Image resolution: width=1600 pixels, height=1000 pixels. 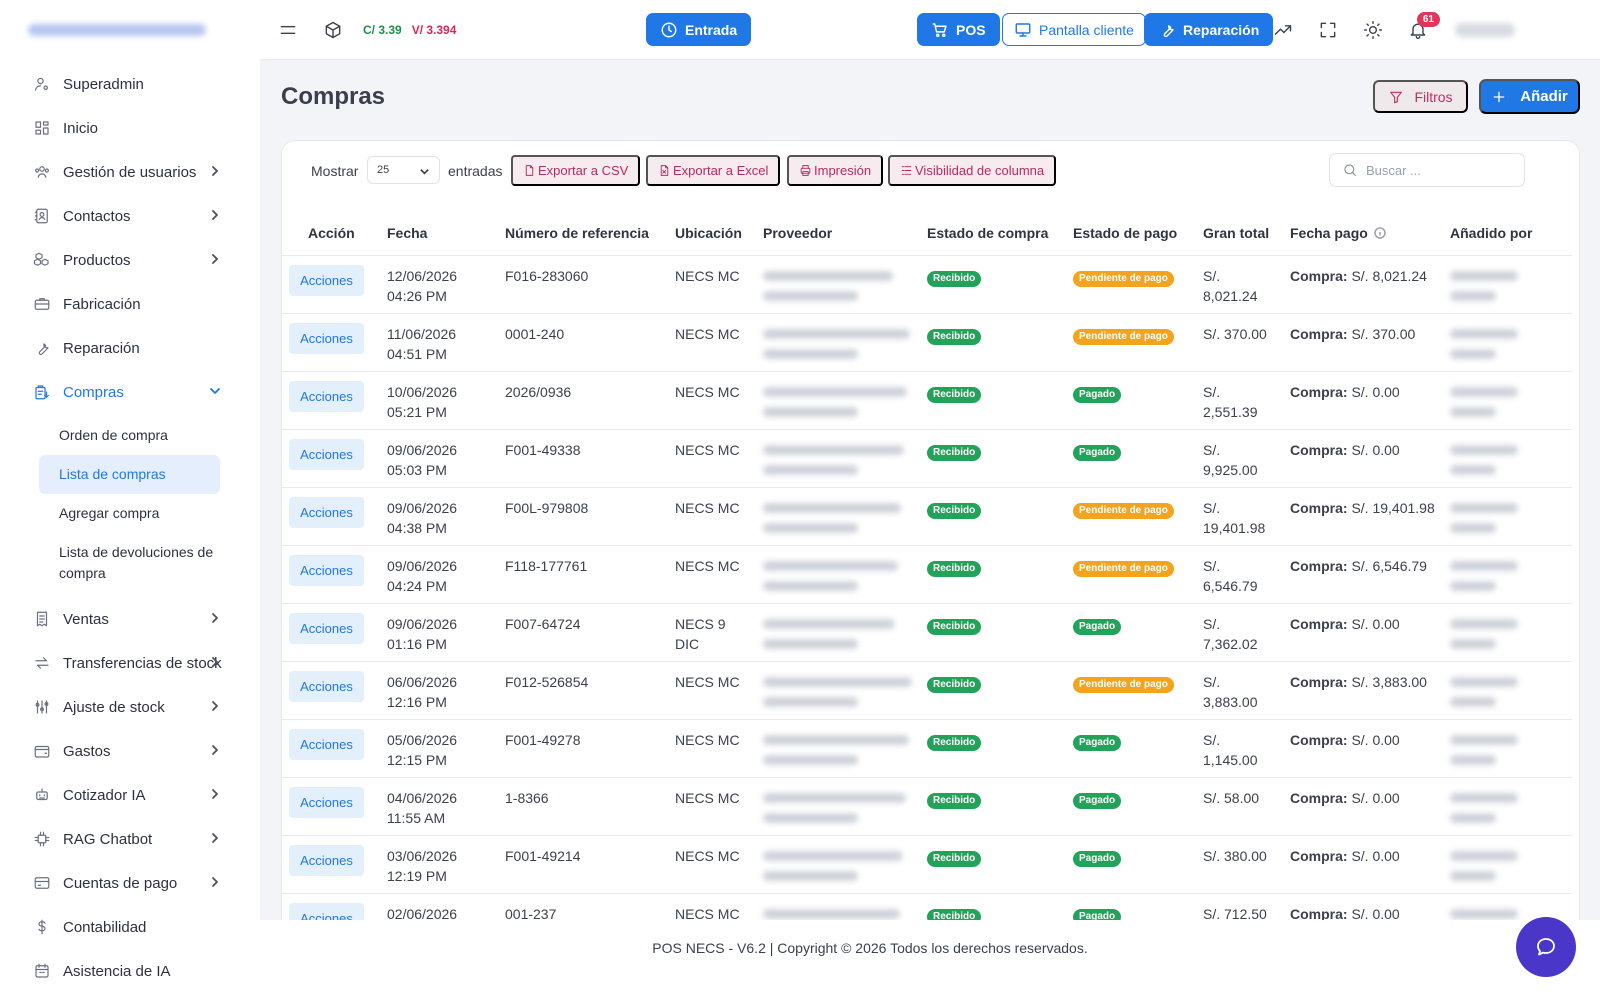 What do you see at coordinates (1236, 233) in the screenshot?
I see `col-grand-total: Gran total` at bounding box center [1236, 233].